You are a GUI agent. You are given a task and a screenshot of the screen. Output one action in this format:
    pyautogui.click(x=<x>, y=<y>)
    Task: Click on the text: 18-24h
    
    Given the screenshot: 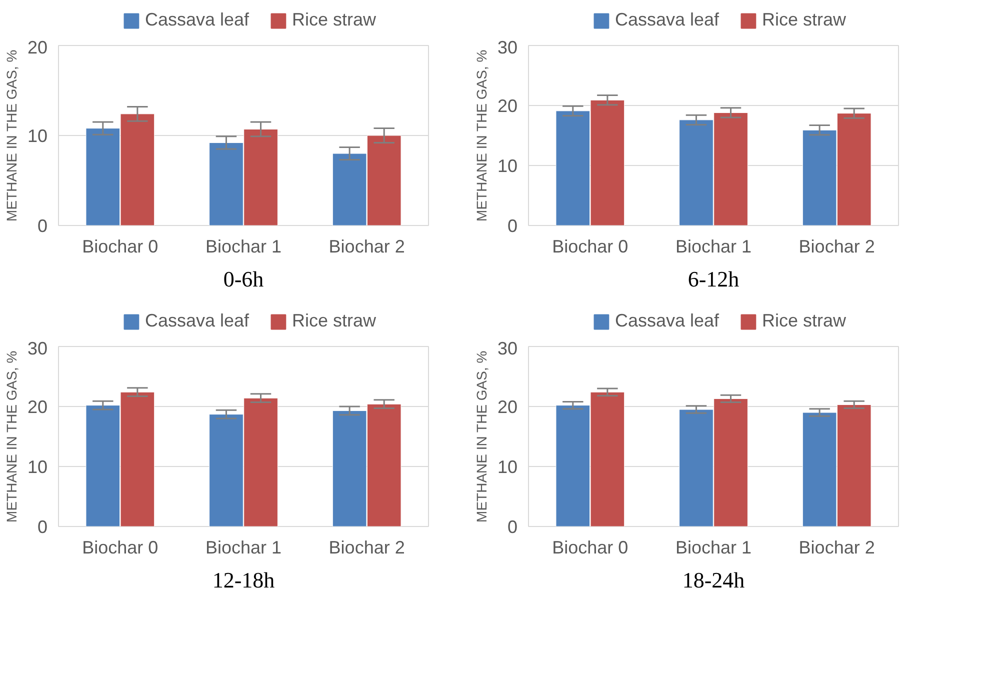 What is the action you would take?
    pyautogui.click(x=713, y=580)
    